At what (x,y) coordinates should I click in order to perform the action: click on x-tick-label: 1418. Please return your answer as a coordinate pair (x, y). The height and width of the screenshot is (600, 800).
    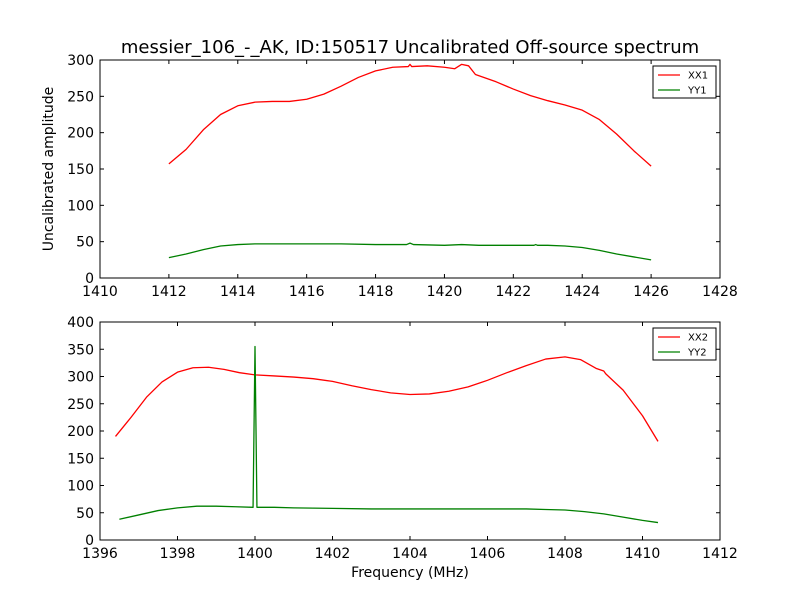
    Looking at the image, I should click on (376, 292).